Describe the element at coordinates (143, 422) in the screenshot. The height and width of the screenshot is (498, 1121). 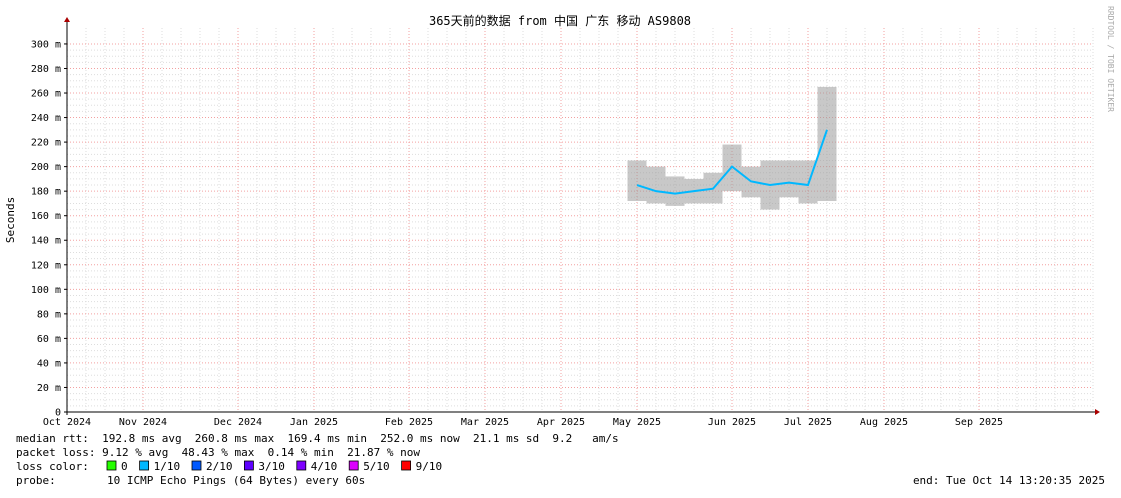
I see `x-tick-label: Nov 2024` at that location.